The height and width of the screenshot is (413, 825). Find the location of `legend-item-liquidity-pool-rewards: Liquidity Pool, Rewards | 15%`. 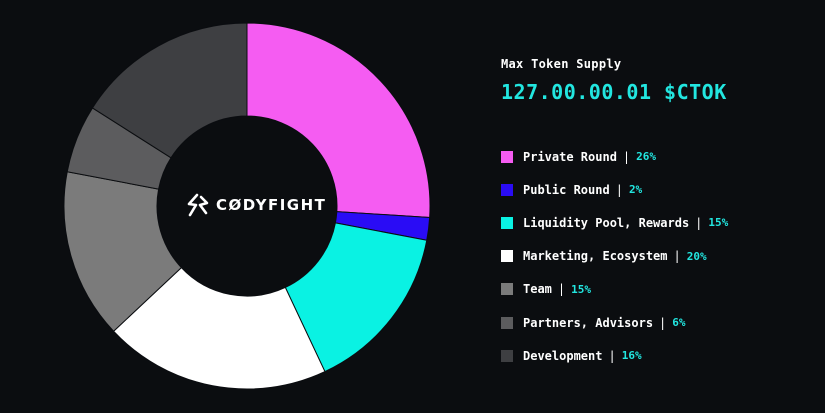

legend-item-liquidity-pool-rewards: Liquidity Pool, Rewards | 15% is located at coordinates (614, 222).